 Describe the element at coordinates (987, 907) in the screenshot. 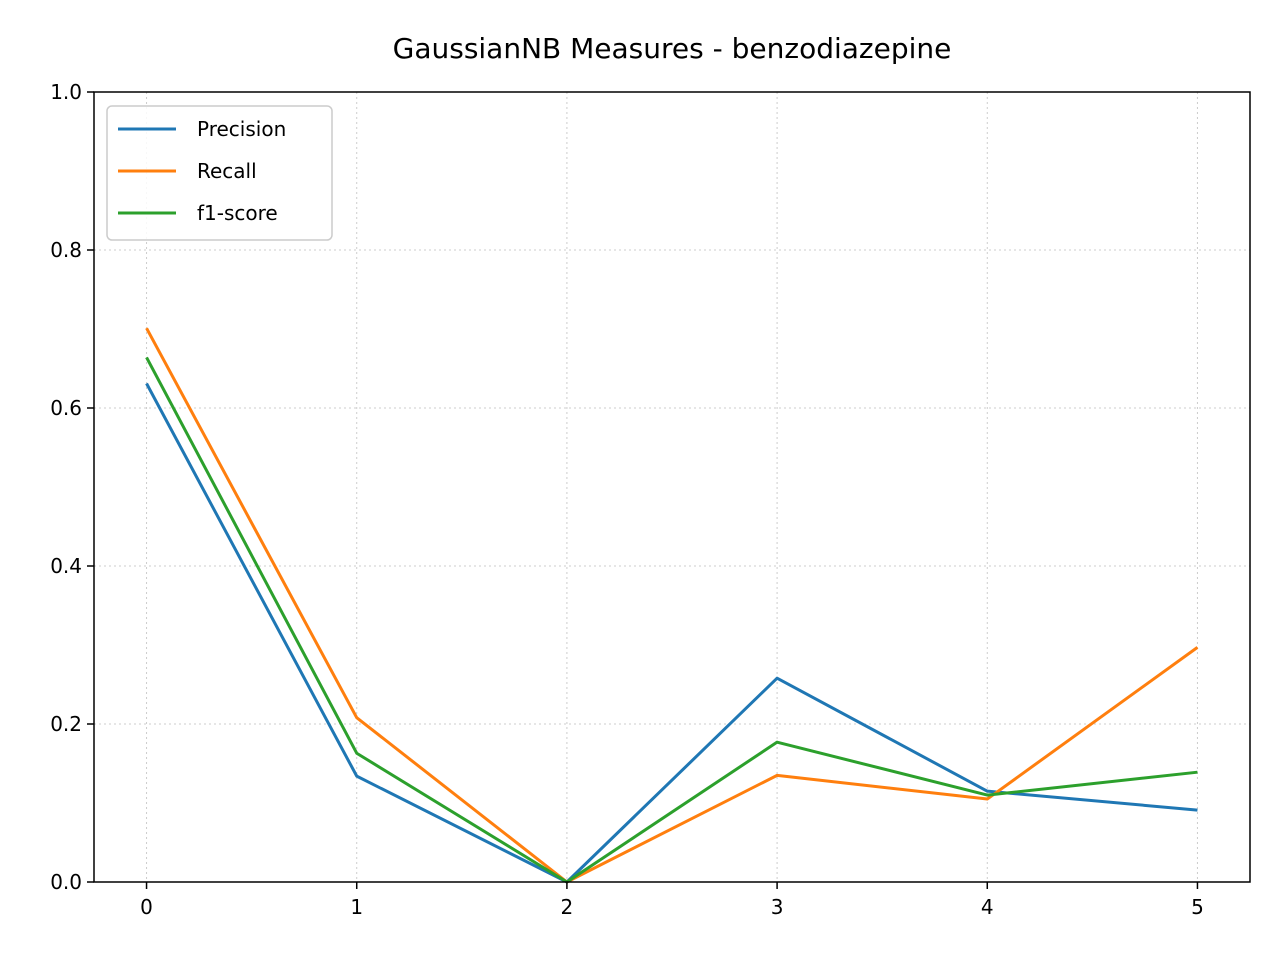

I see `x-tick-label: 4` at that location.